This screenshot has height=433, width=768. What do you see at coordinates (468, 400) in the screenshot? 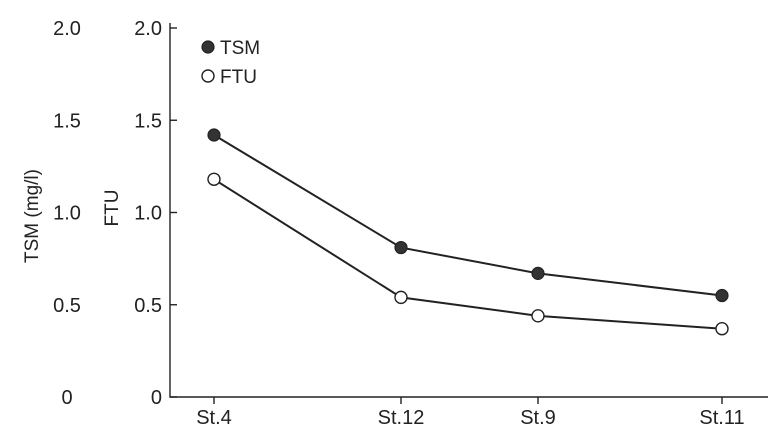
I see `x-tick-marks` at bounding box center [468, 400].